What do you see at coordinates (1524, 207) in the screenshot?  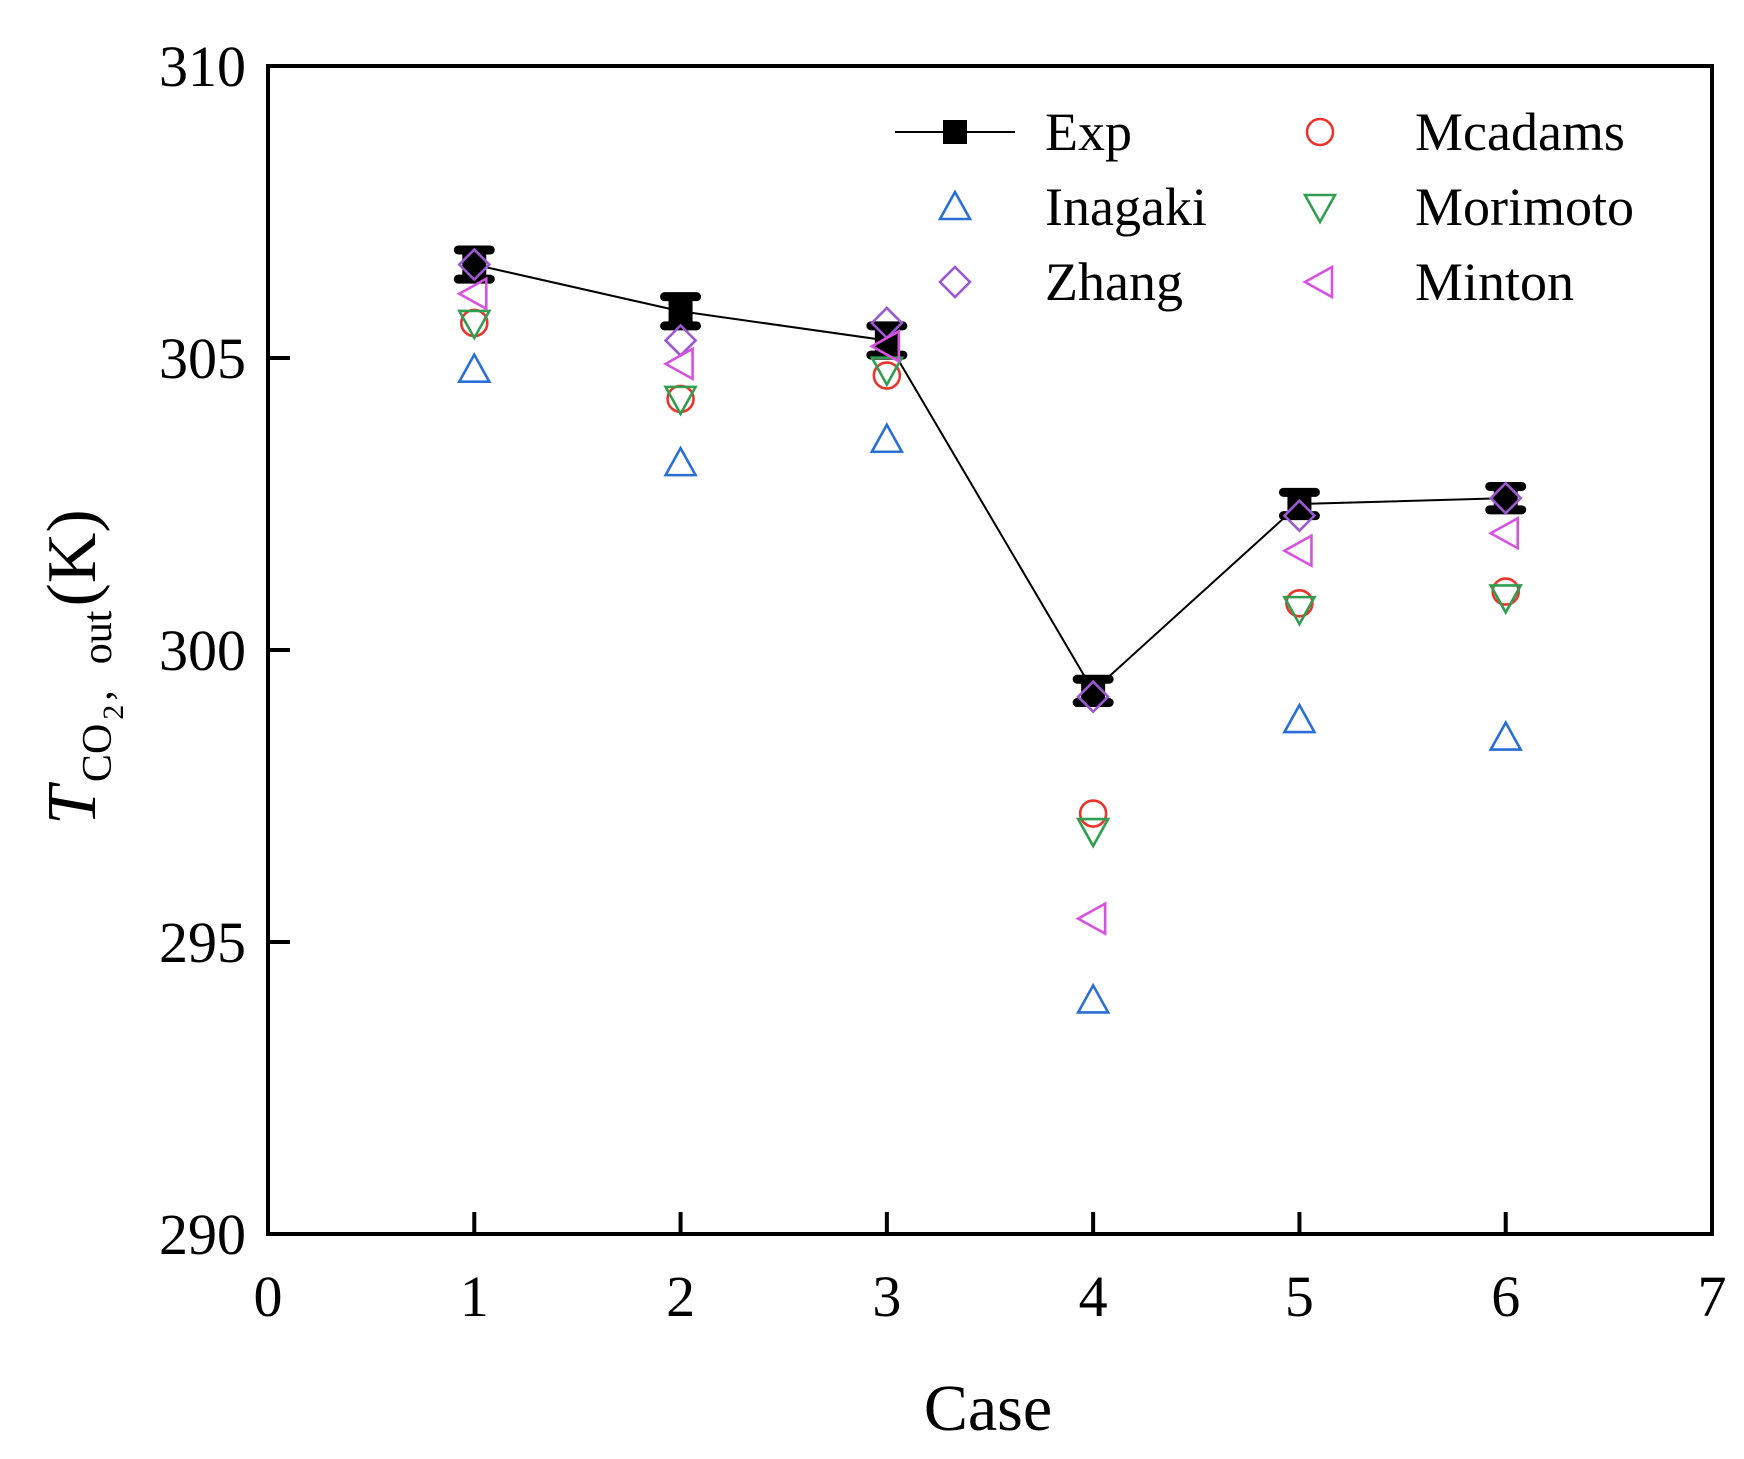 I see `legend-label: Morimoto` at bounding box center [1524, 207].